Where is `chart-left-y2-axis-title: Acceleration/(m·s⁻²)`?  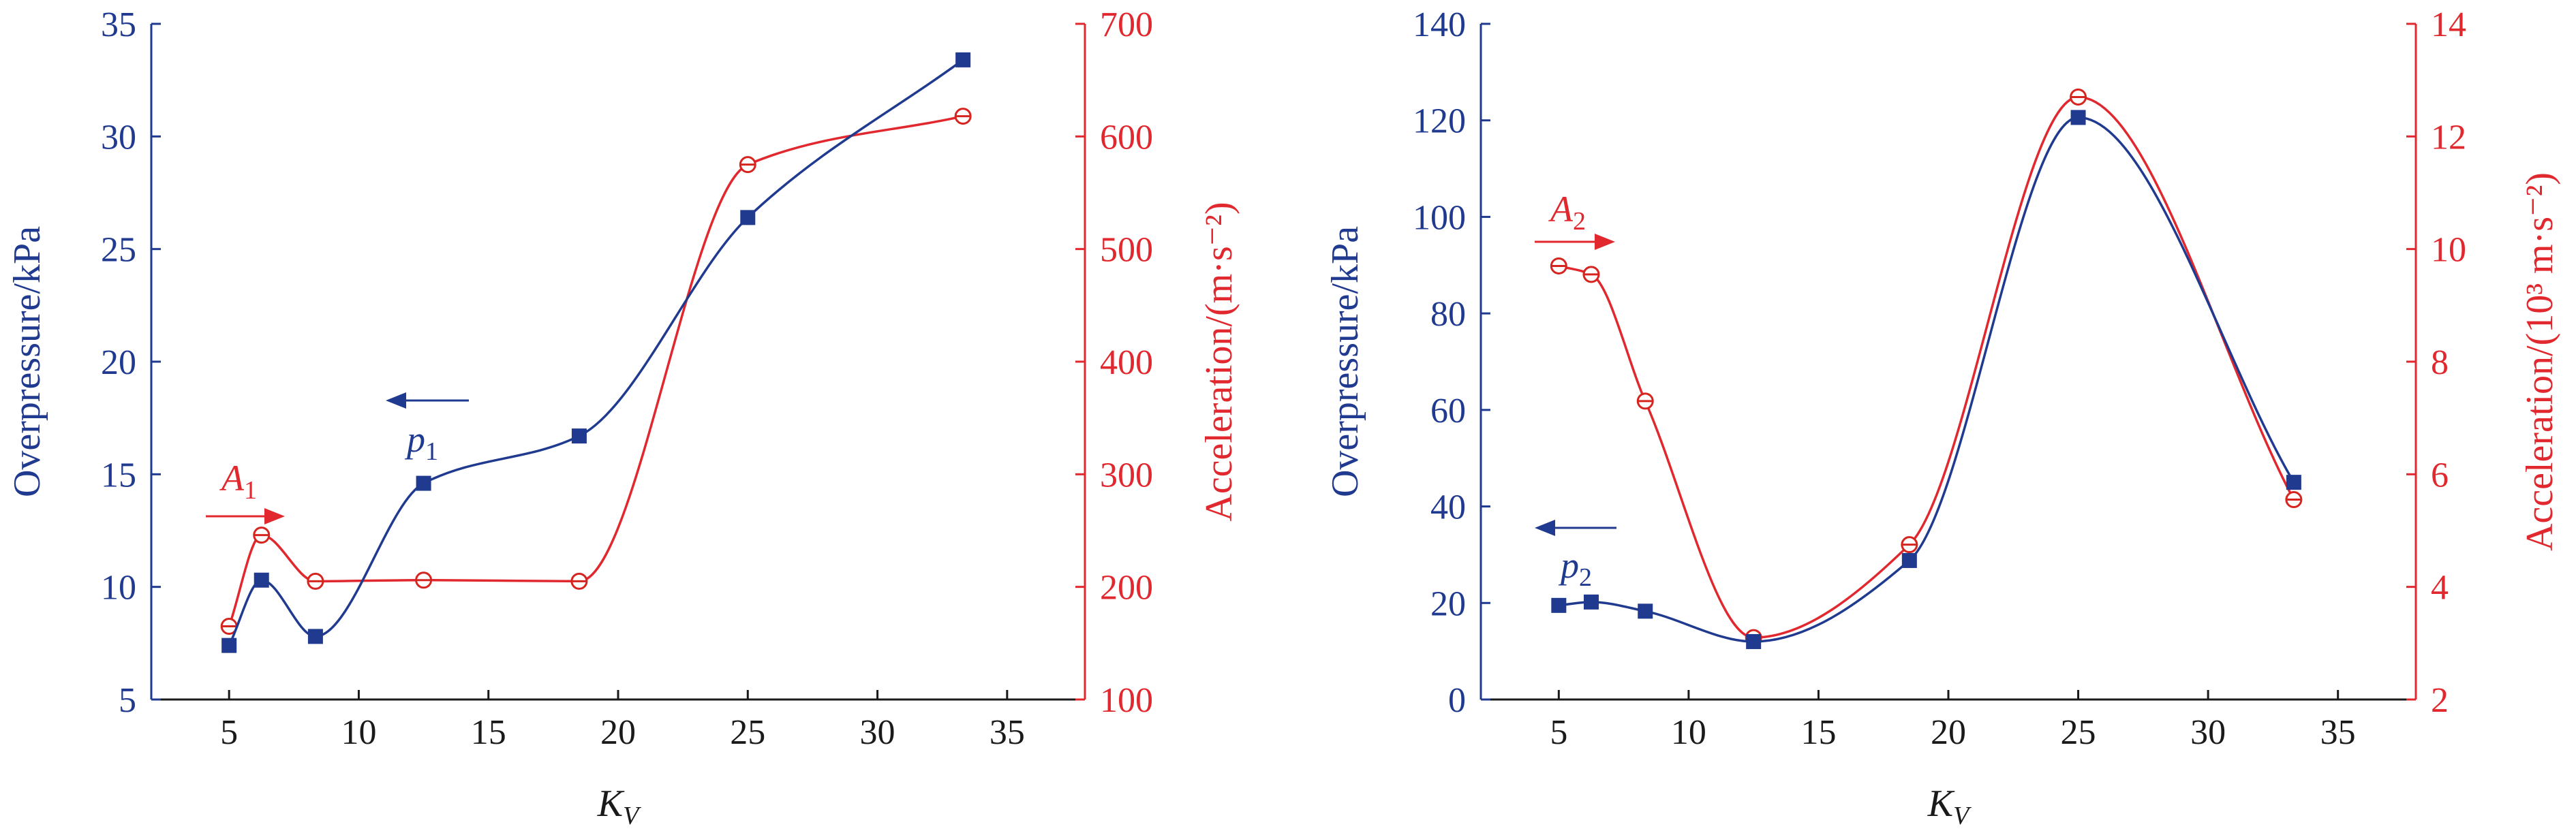 chart-left-y2-axis-title: Acceleration/(m·s⁻²) is located at coordinates (1219, 361).